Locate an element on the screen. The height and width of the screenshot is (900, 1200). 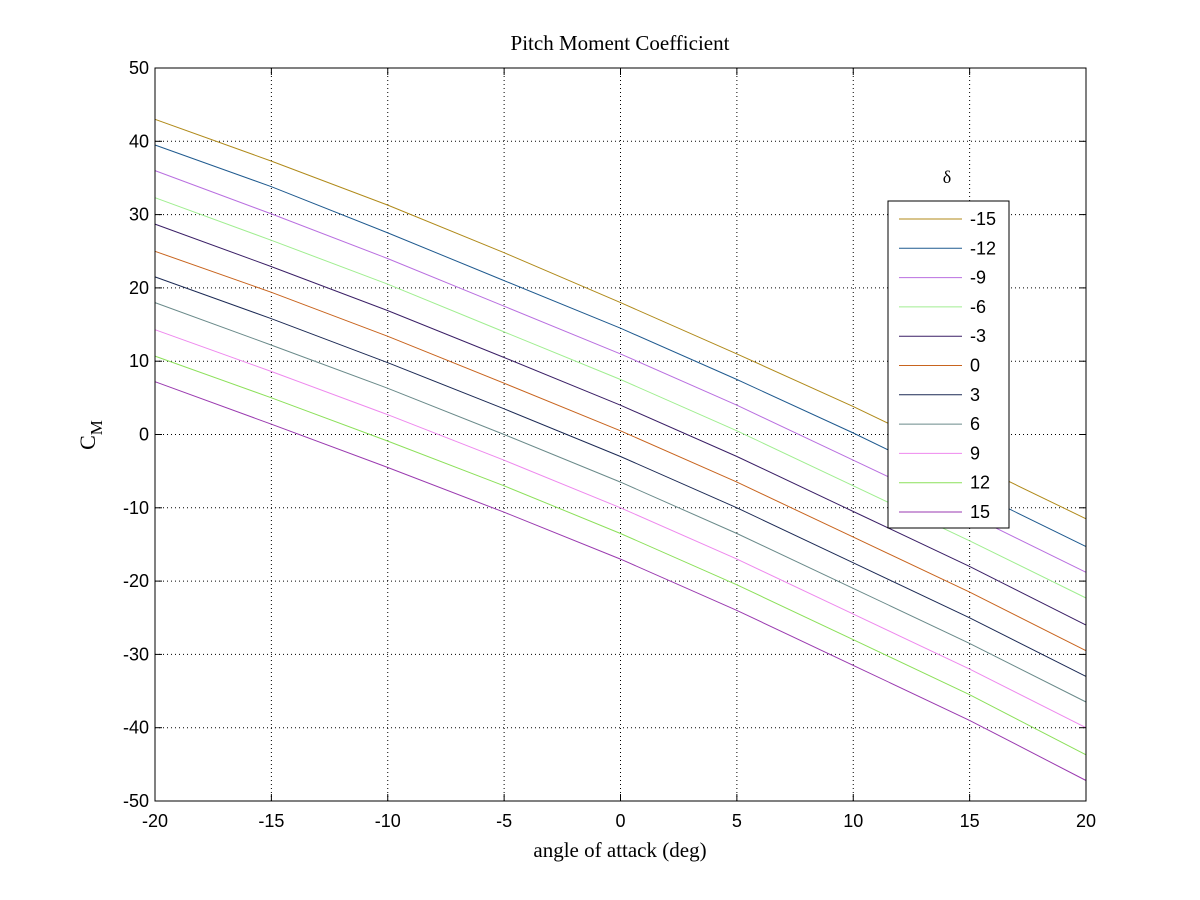
legend-entries: -15 -12 -9 -6 -3 0 3 6 9 12 15 is located at coordinates (947, 365).